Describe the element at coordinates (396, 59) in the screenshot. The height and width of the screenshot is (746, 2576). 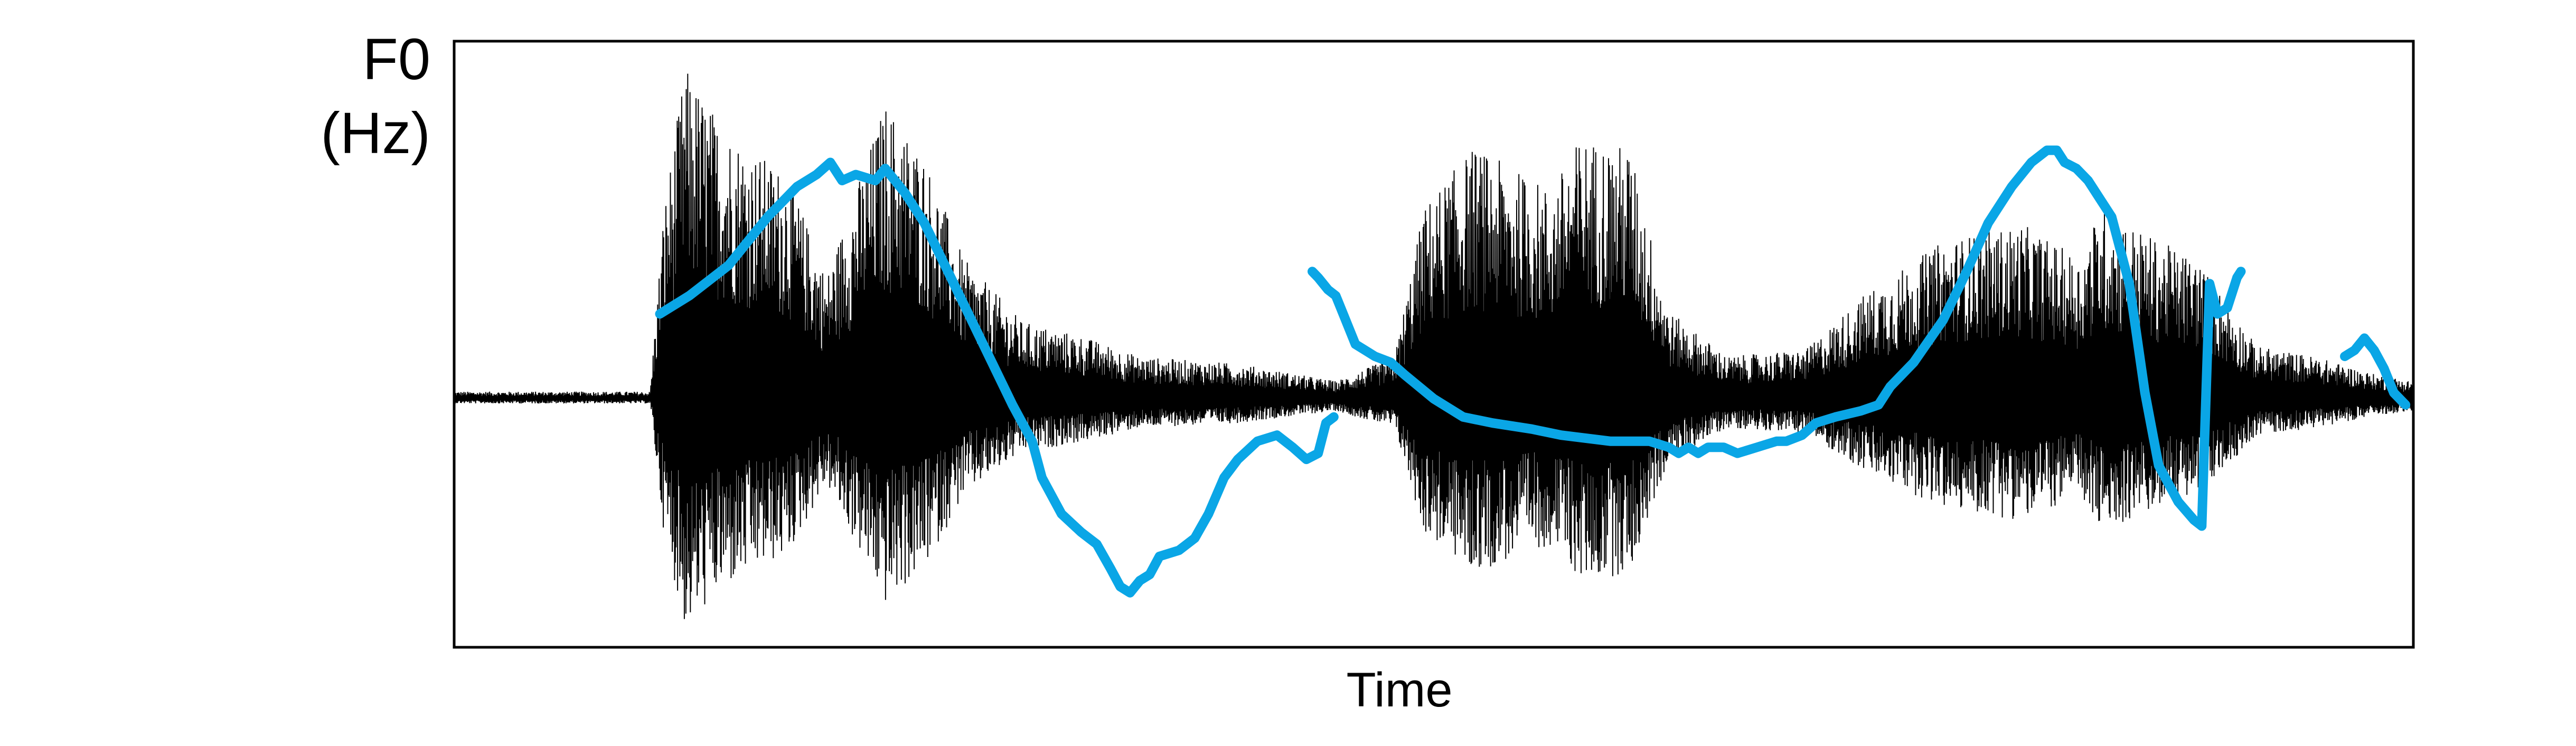
I see `y-axis-label-line-1: F0` at that location.